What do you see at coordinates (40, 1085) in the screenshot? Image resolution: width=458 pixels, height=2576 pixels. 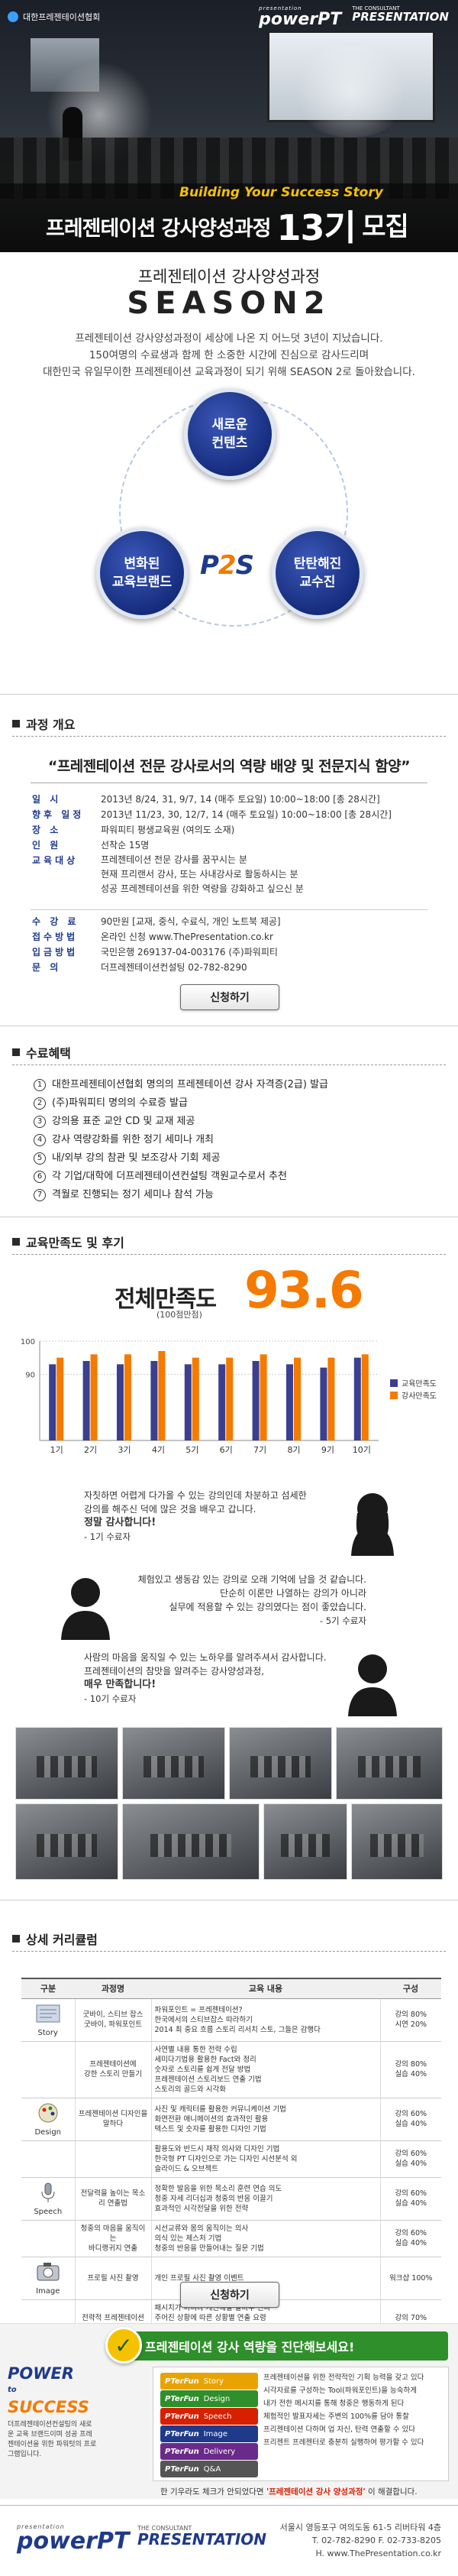 I see `number-badge: 1` at bounding box center [40, 1085].